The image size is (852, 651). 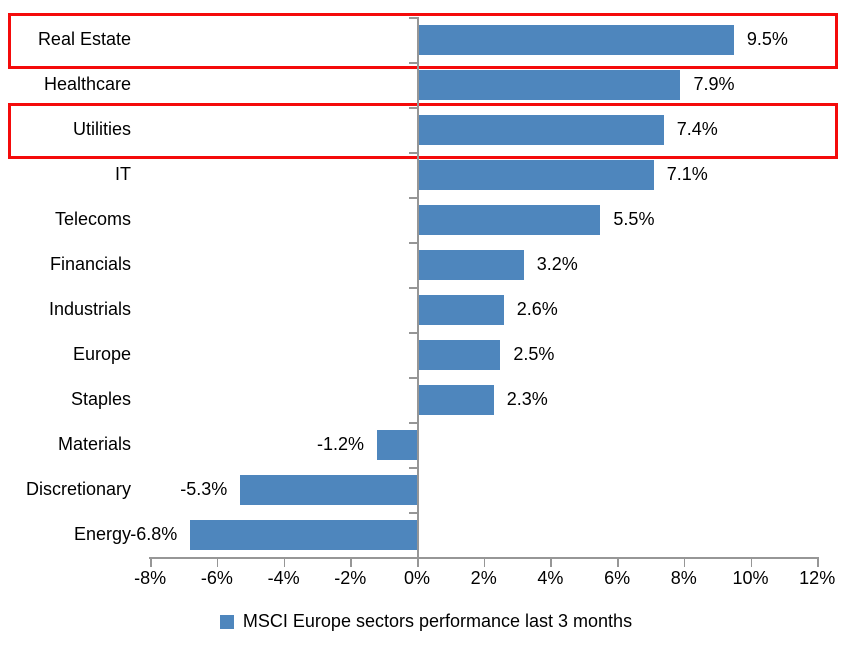 What do you see at coordinates (683, 578) in the screenshot?
I see `x-axis-tick-label: 8%` at bounding box center [683, 578].